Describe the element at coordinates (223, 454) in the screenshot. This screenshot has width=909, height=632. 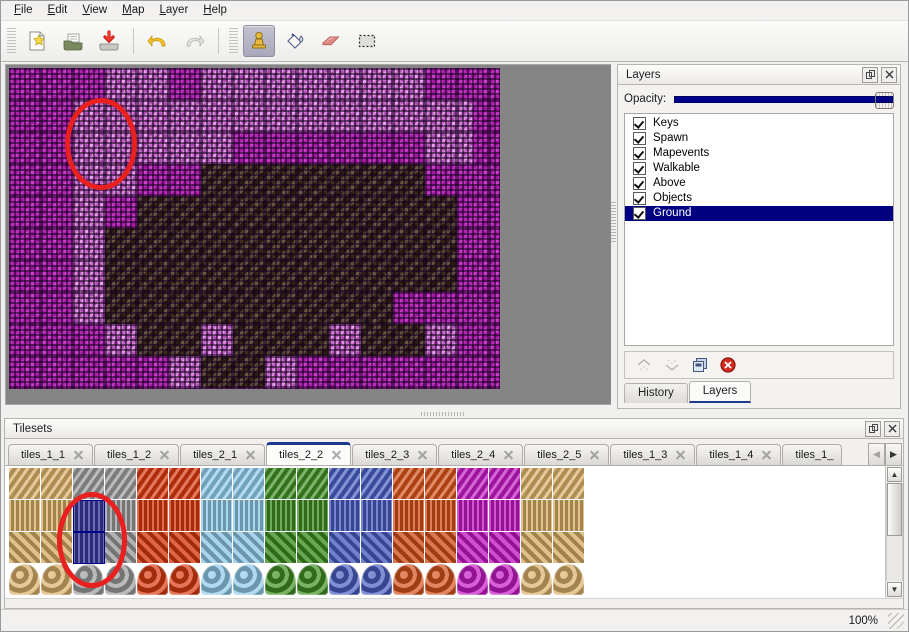
I see `tileset-tab: tiles_2_1` at that location.